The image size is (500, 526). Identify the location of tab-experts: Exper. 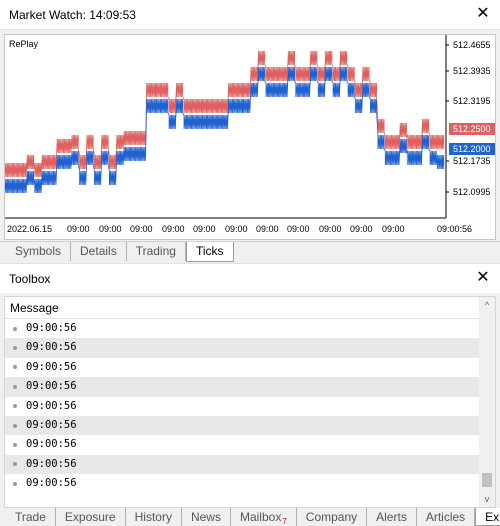
(487, 517).